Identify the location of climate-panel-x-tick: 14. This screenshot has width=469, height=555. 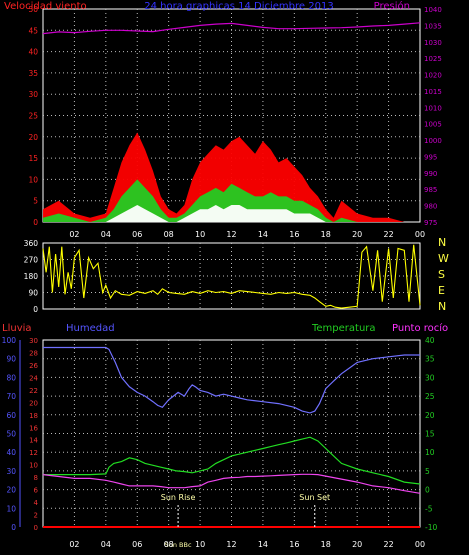
(263, 544).